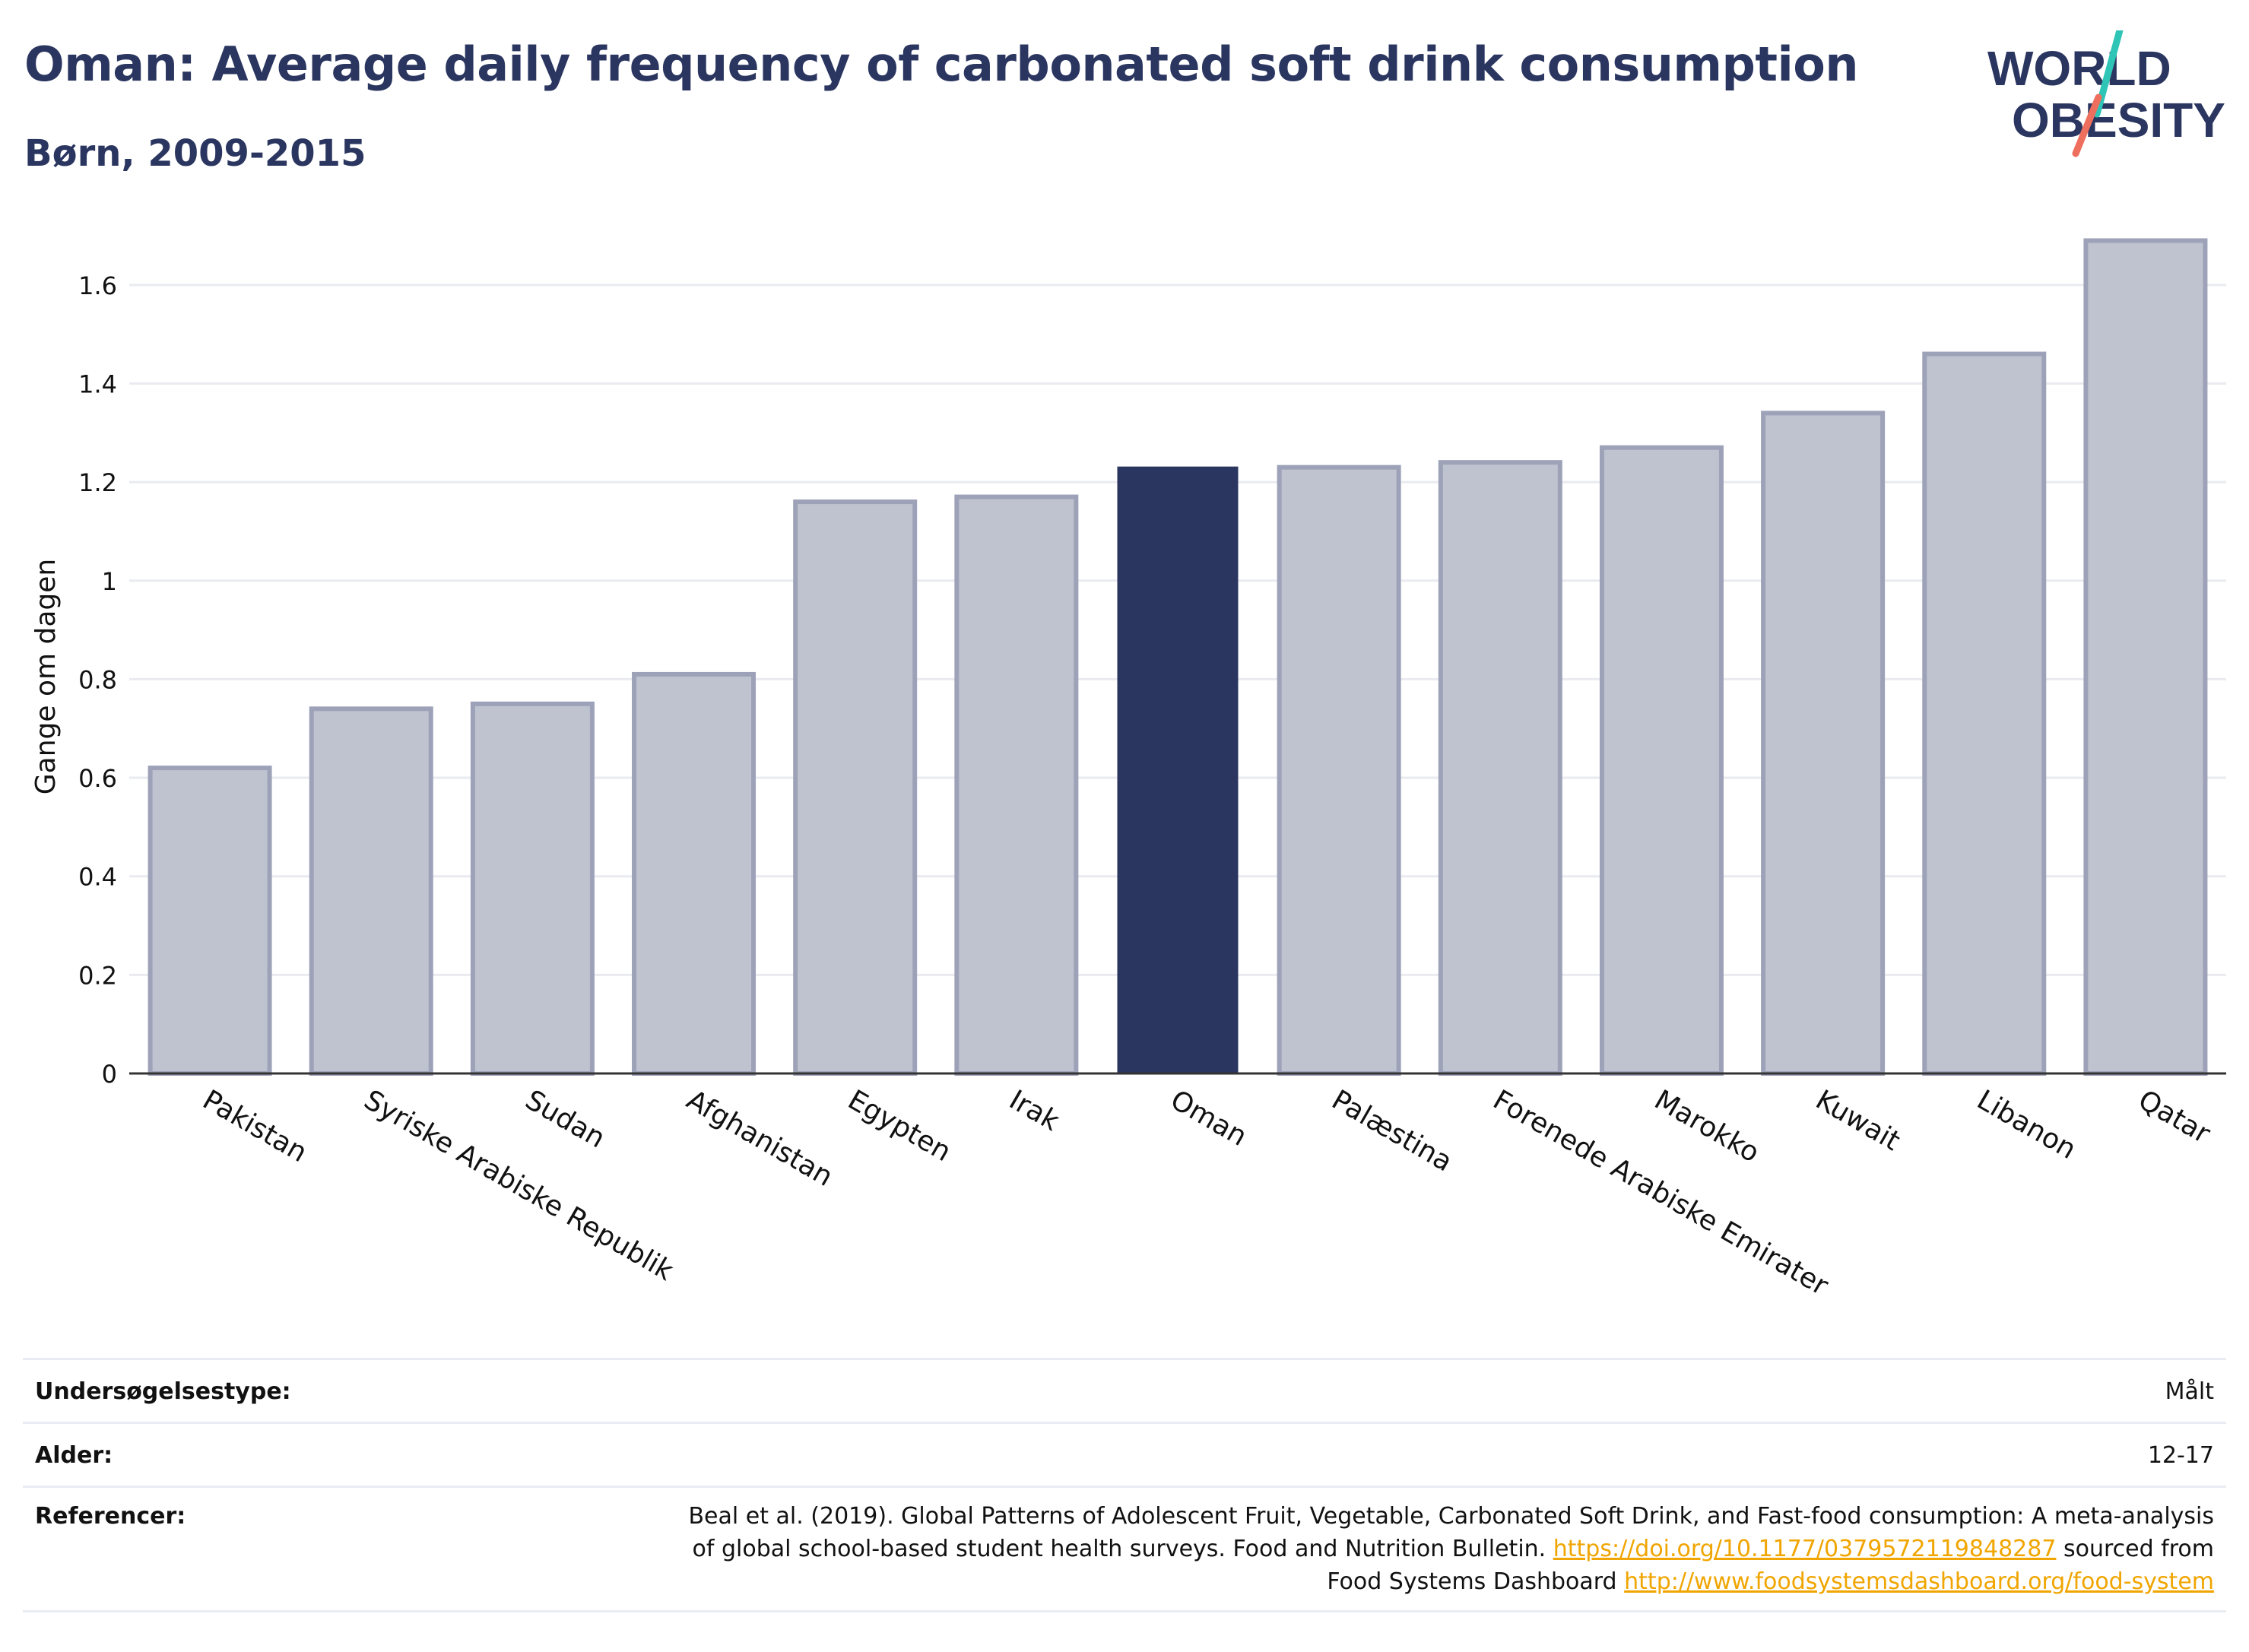 The width and height of the screenshot is (2249, 1652). Describe the element at coordinates (97, 975) in the screenshot. I see `y-tick-label: 0.2` at that location.